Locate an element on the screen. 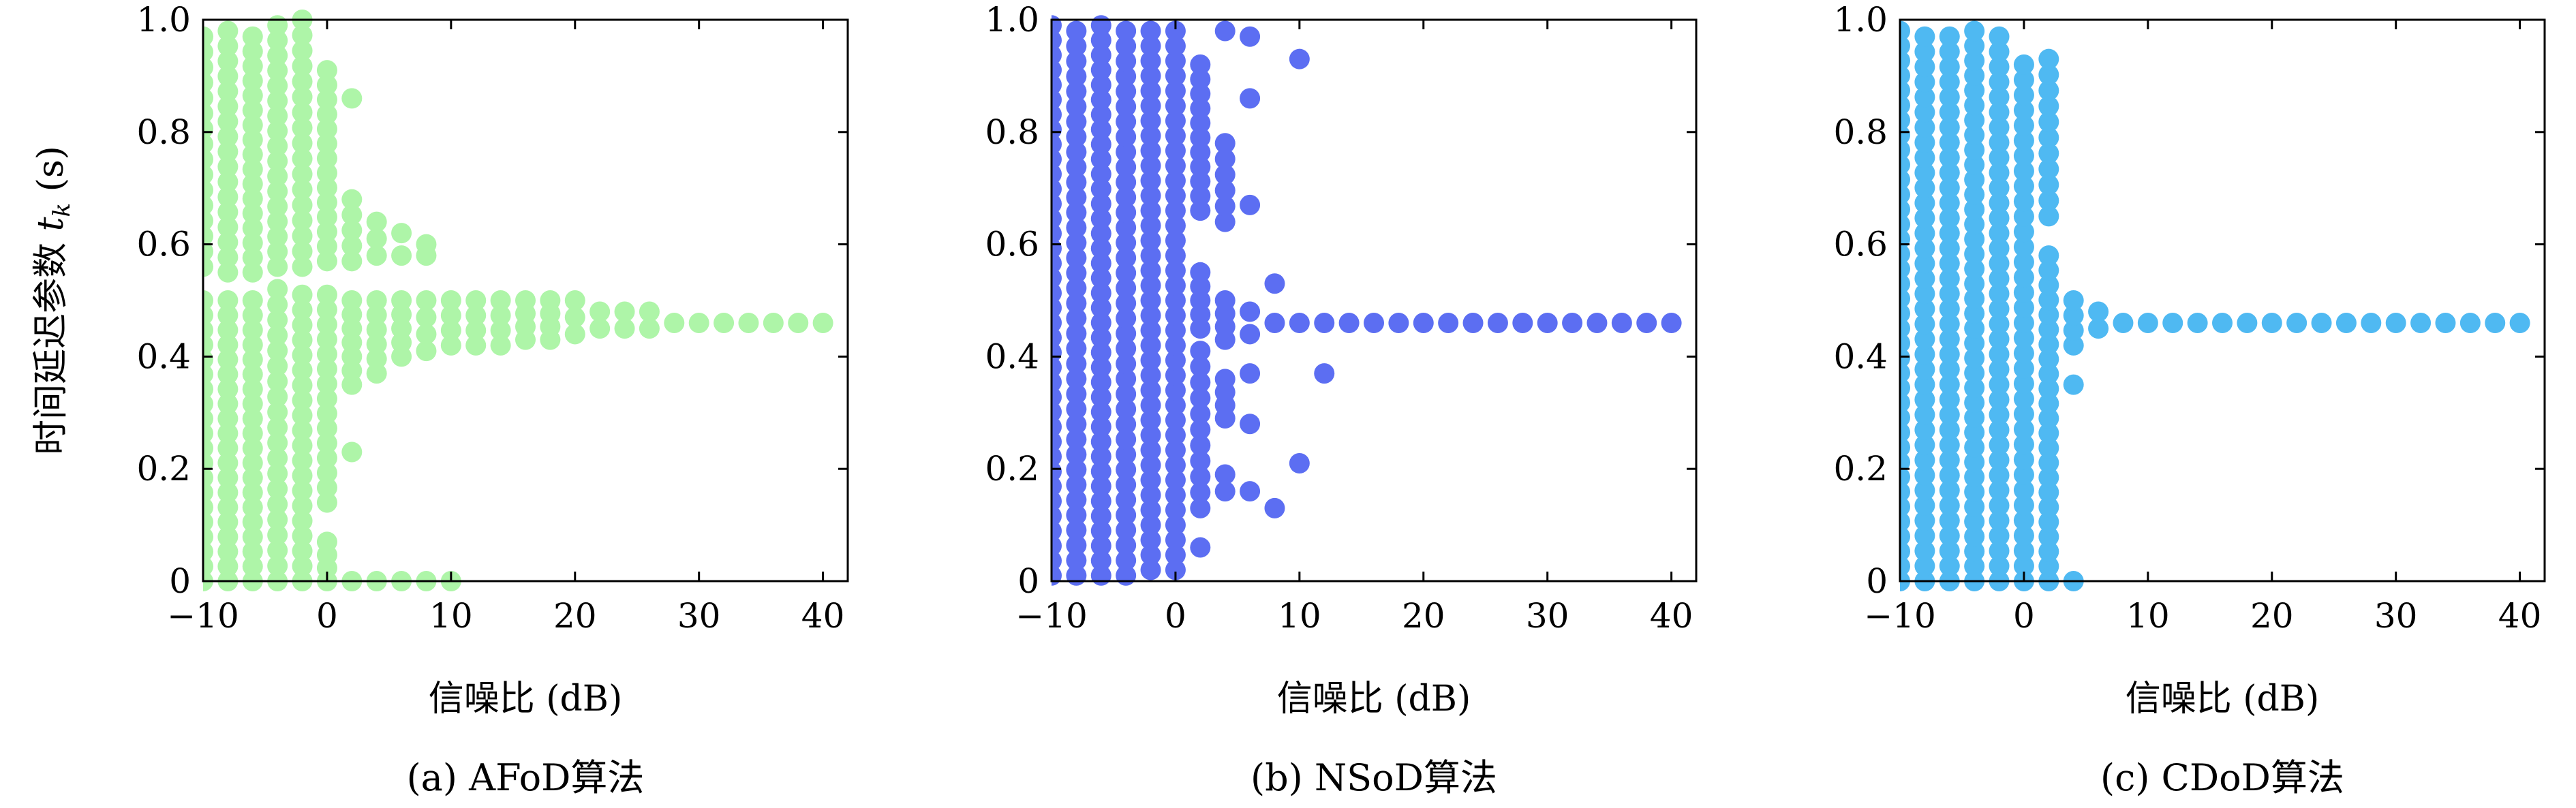 Image resolution: width=2576 pixels, height=808 pixels. x-tick-label: 40 is located at coordinates (2520, 616).